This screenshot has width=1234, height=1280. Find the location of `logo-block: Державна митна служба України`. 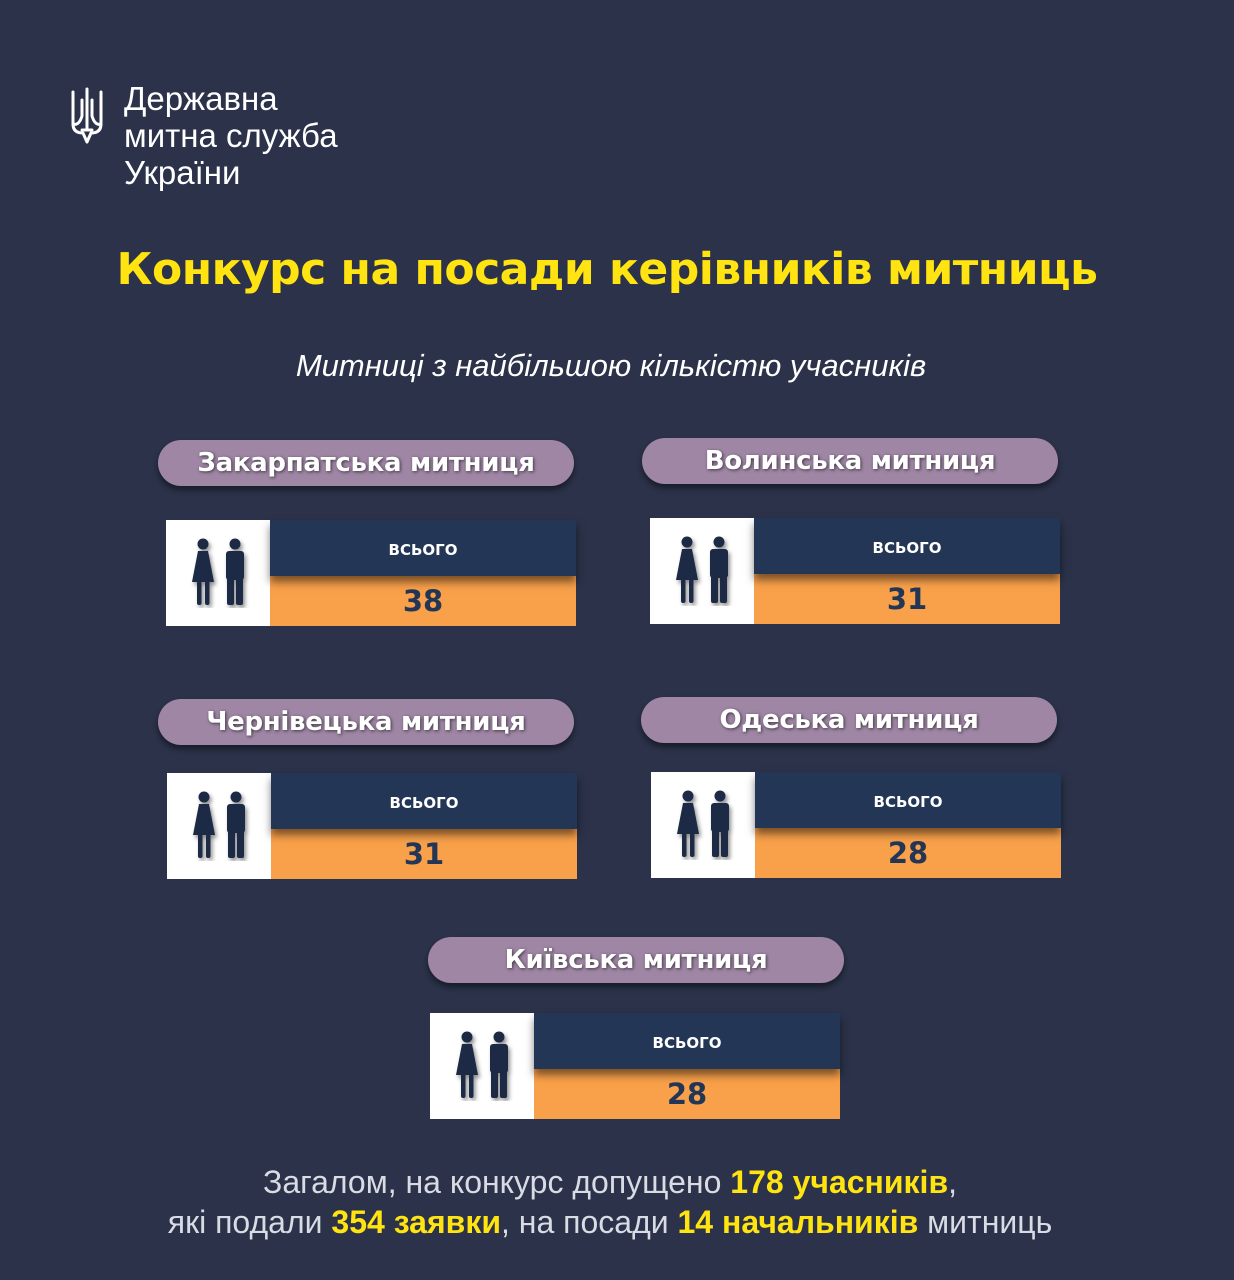

logo-block: Державна митна служба України is located at coordinates (204, 135).